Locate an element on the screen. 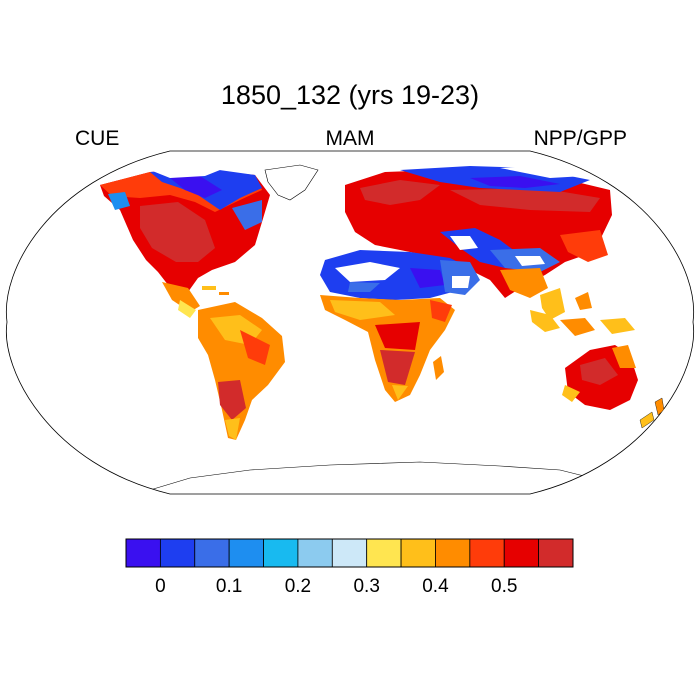  eurasia-region is located at coordinates (478, 242).